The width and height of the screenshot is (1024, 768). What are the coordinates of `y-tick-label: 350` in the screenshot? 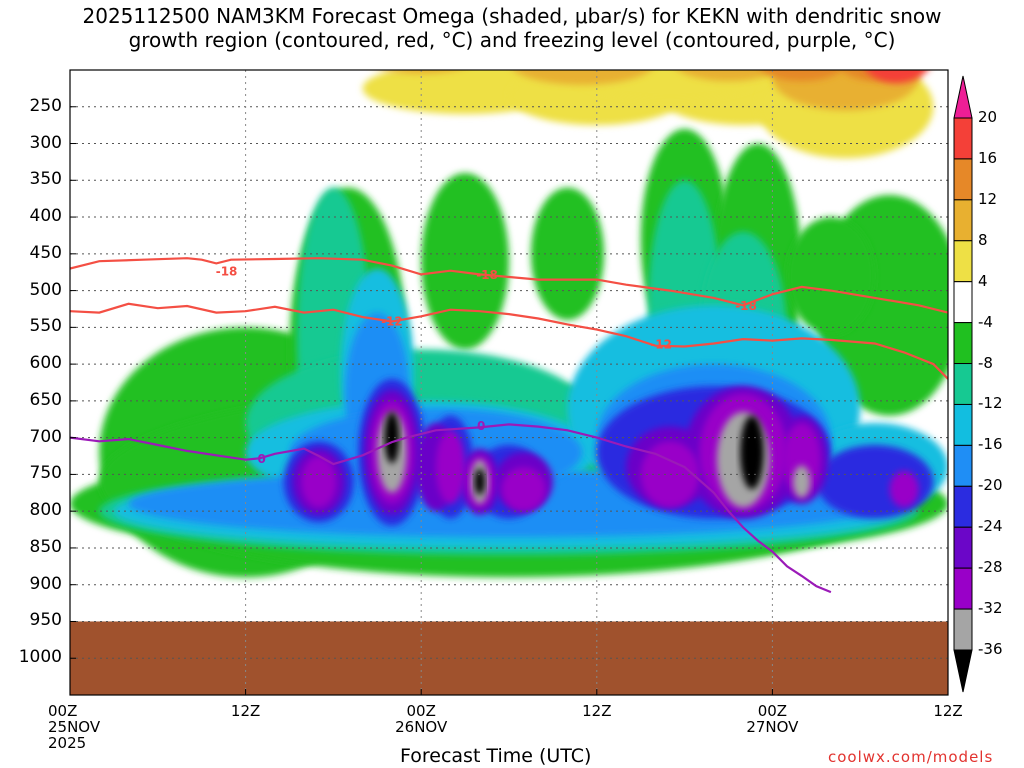 It's located at (45, 179).